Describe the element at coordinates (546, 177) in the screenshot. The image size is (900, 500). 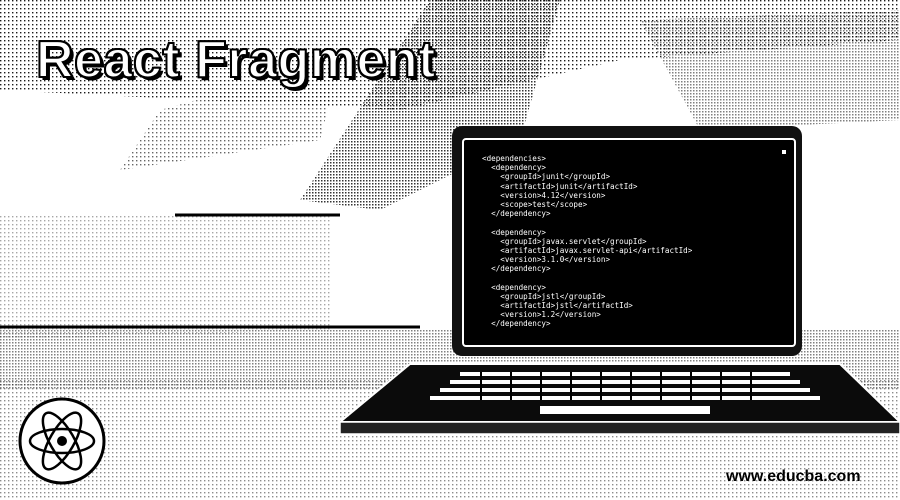
I see `code-line: <groupId>junit</groupId>` at that location.